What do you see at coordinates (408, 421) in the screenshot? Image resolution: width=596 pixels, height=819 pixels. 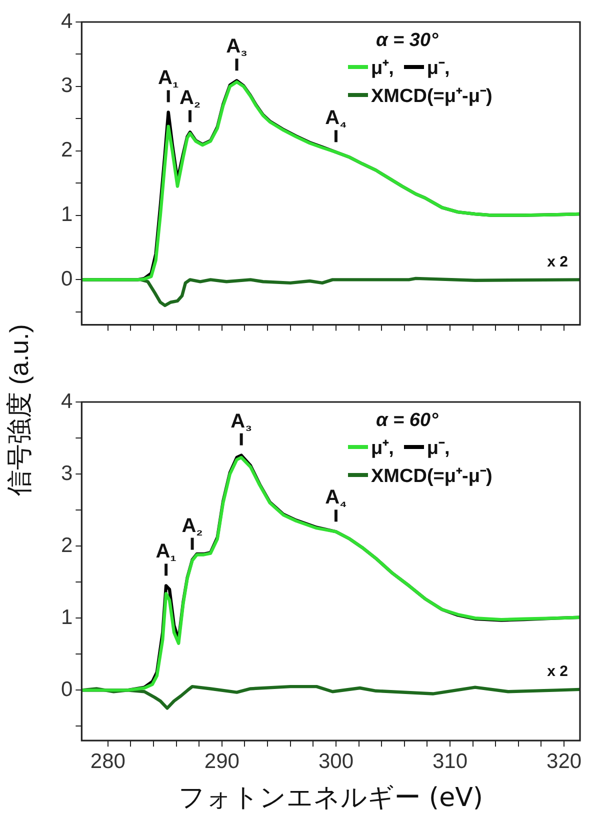 I see `legend-title: α = 60°` at bounding box center [408, 421].